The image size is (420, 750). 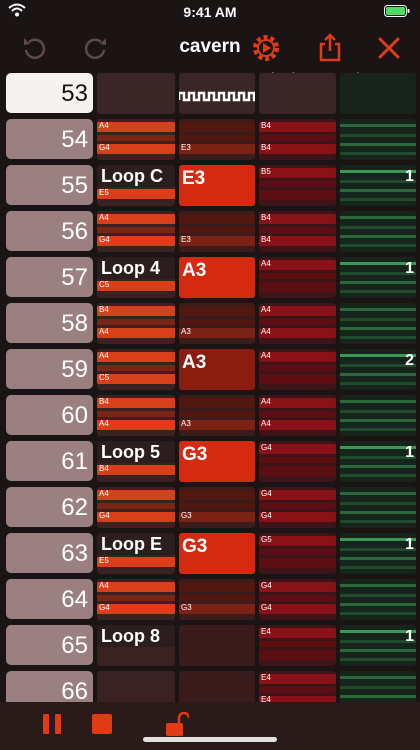 I want to click on row-number-button: 56, so click(x=49, y=231).